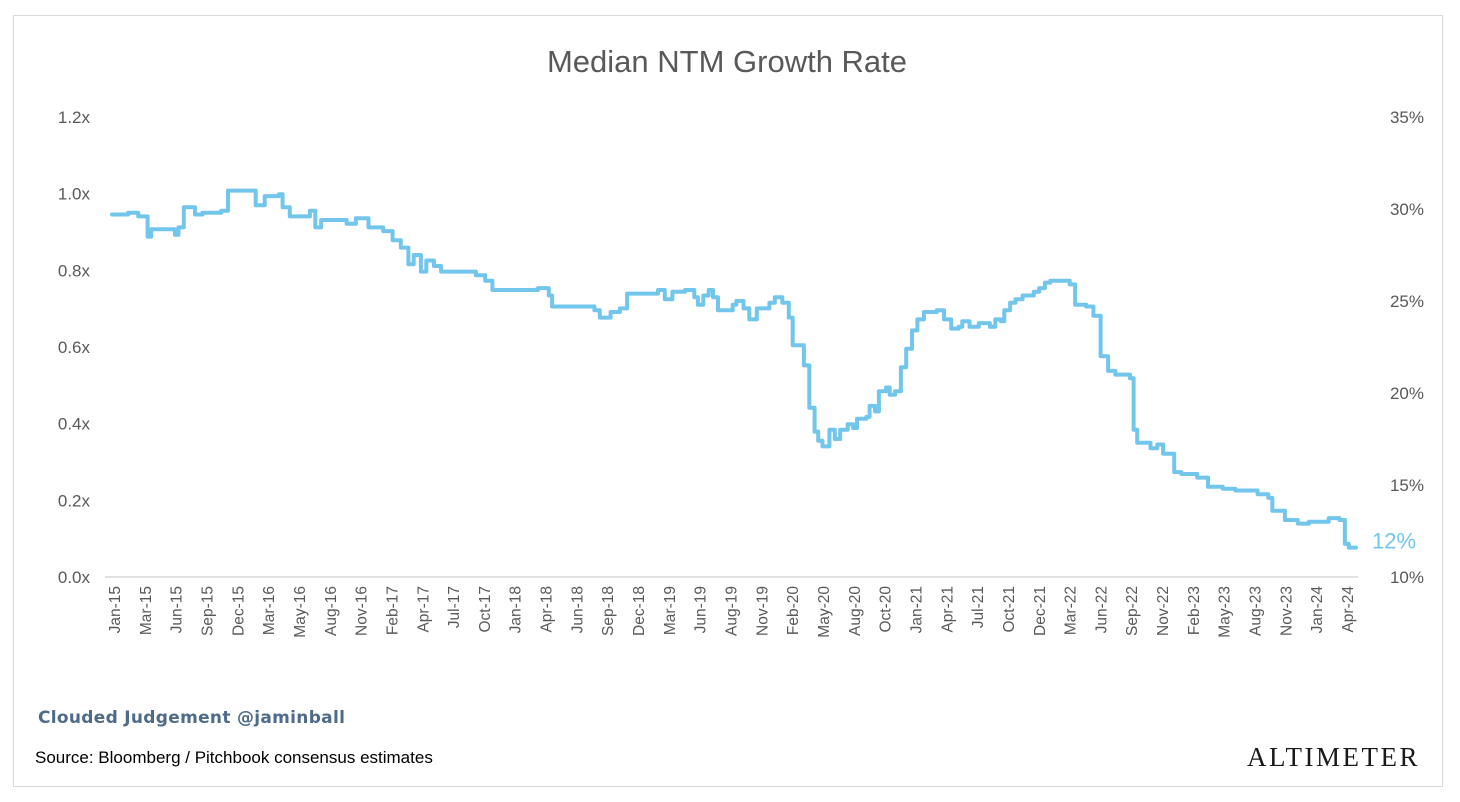 This screenshot has height=802, width=1460. Describe the element at coordinates (547, 609) in the screenshot. I see `x-tick-label: Apr-18` at that location.